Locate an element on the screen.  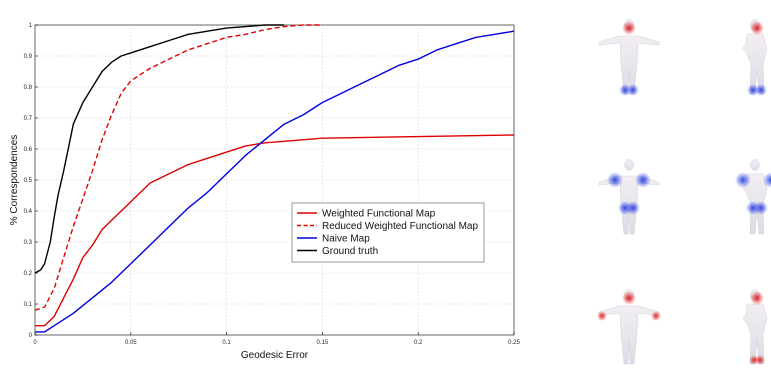
x-tick-label: 0 is located at coordinates (35, 343).